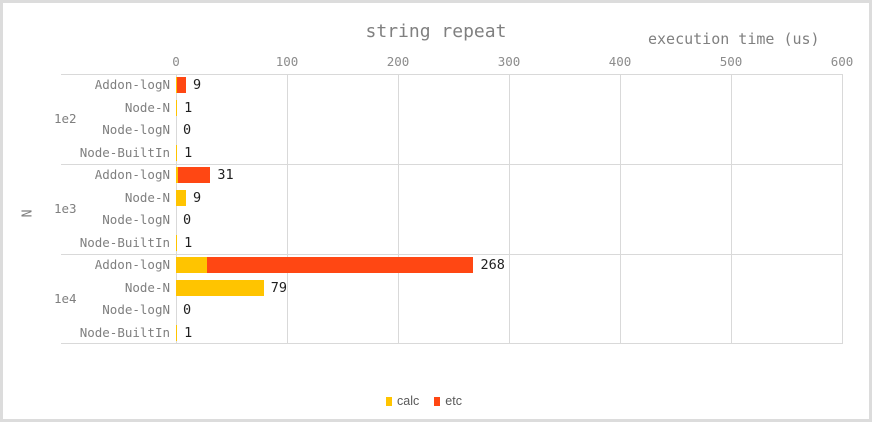 This screenshot has height=422, width=872. Describe the element at coordinates (176, 61) in the screenshot. I see `x-tick-label: 0` at that location.